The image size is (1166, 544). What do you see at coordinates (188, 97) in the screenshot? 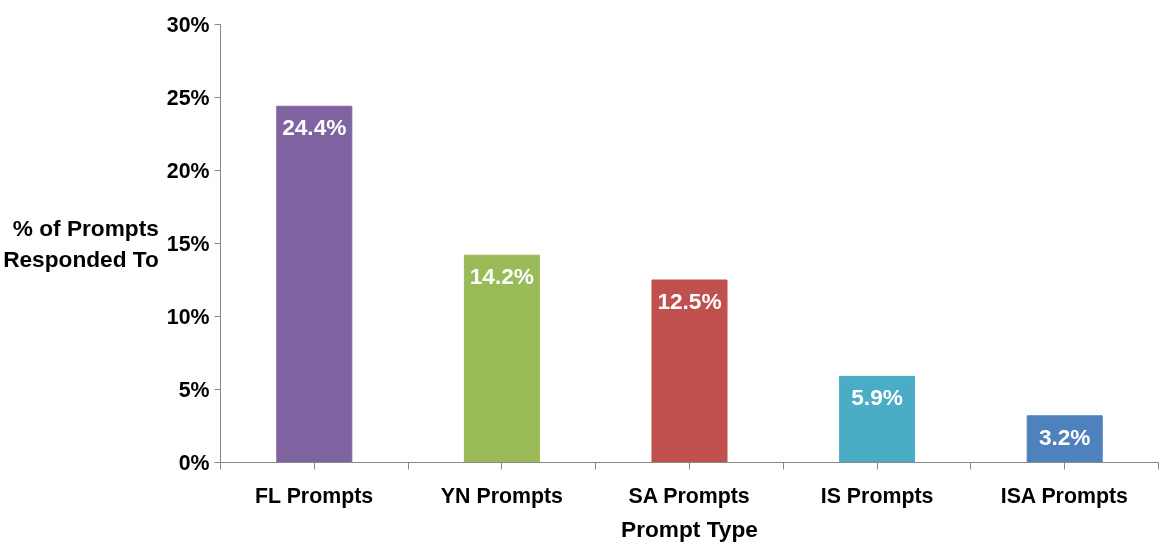
I see `y-tick-label: 25%` at bounding box center [188, 97].